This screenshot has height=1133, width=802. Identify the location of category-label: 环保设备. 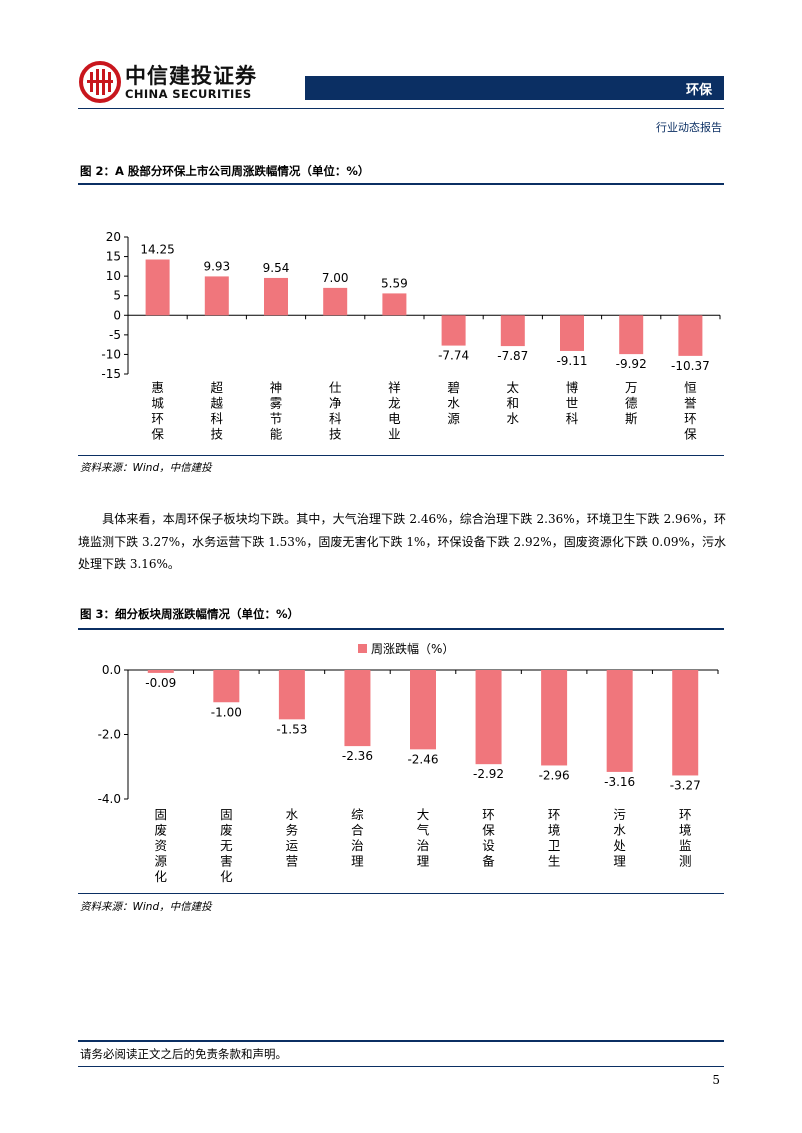
(488, 838).